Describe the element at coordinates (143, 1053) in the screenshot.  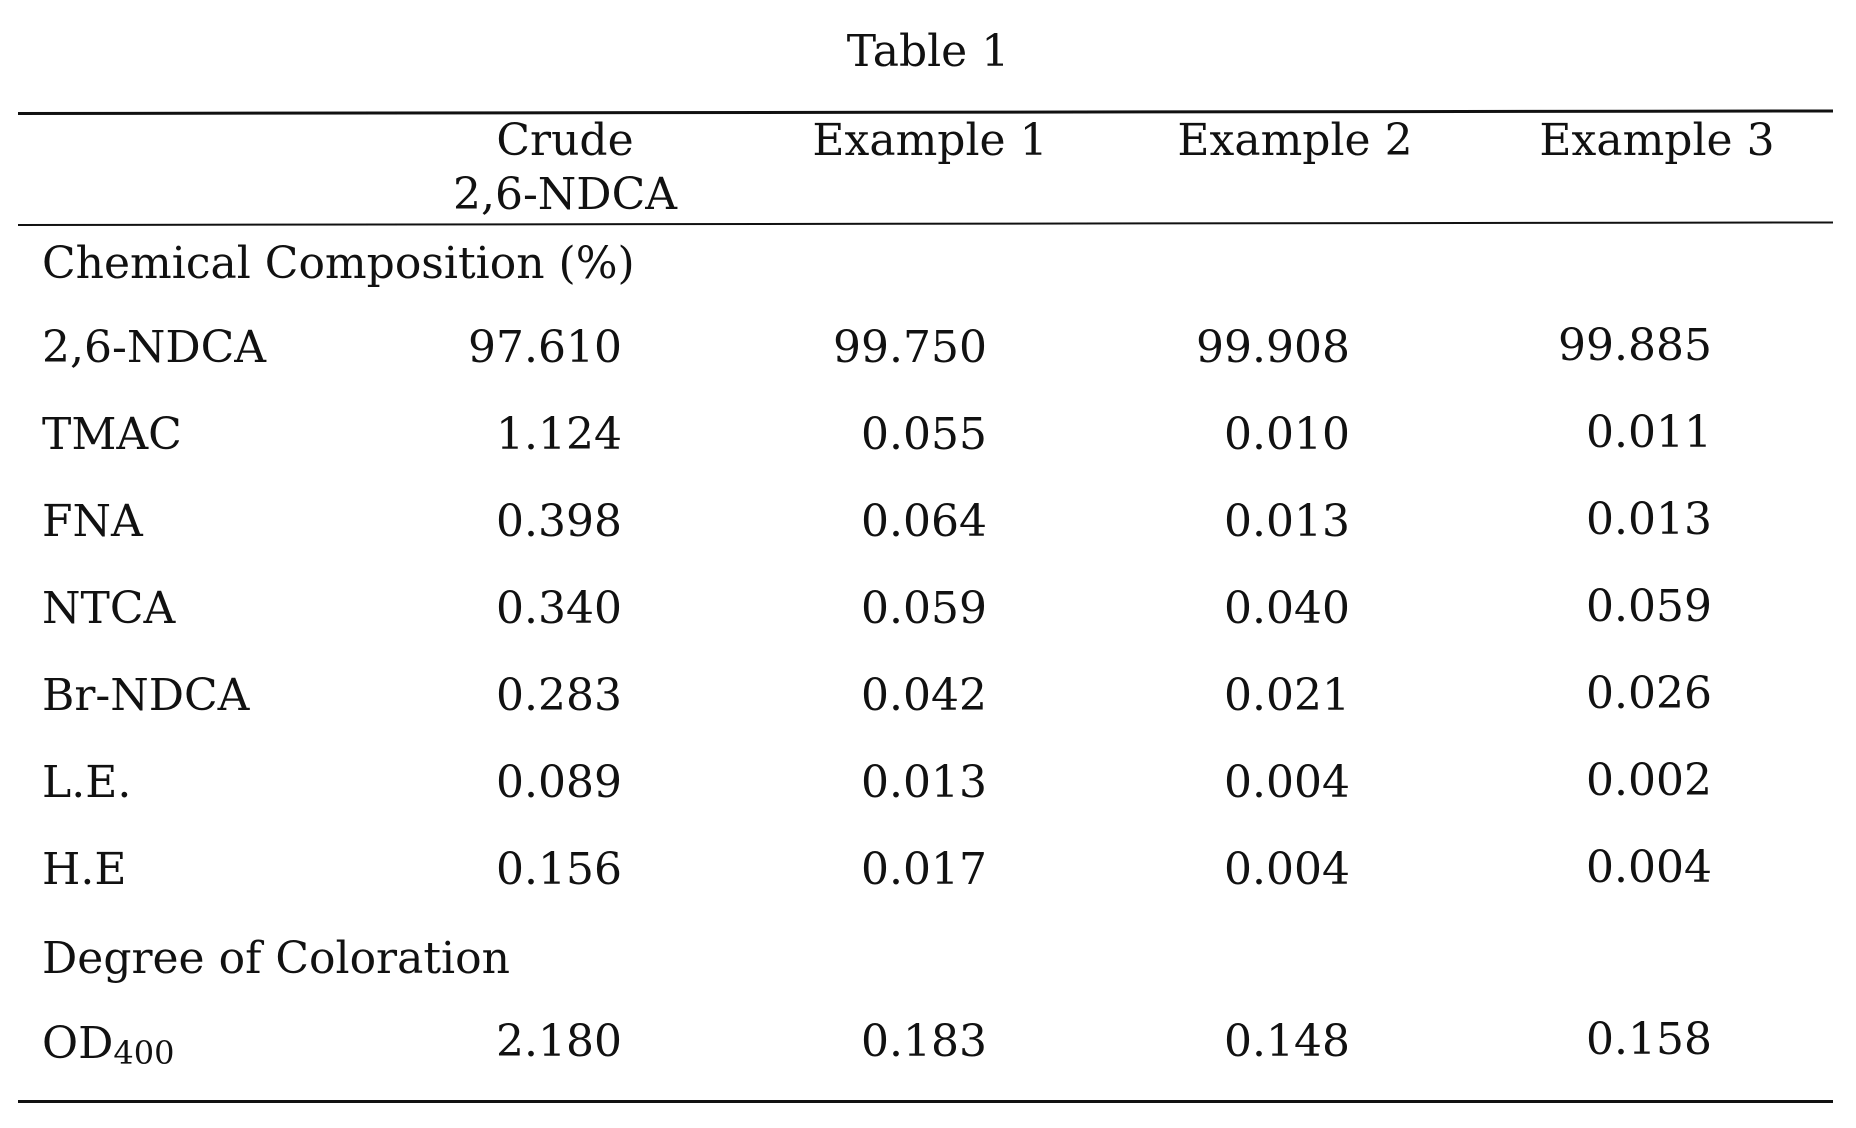
I see `row-label-subscript: 400` at that location.